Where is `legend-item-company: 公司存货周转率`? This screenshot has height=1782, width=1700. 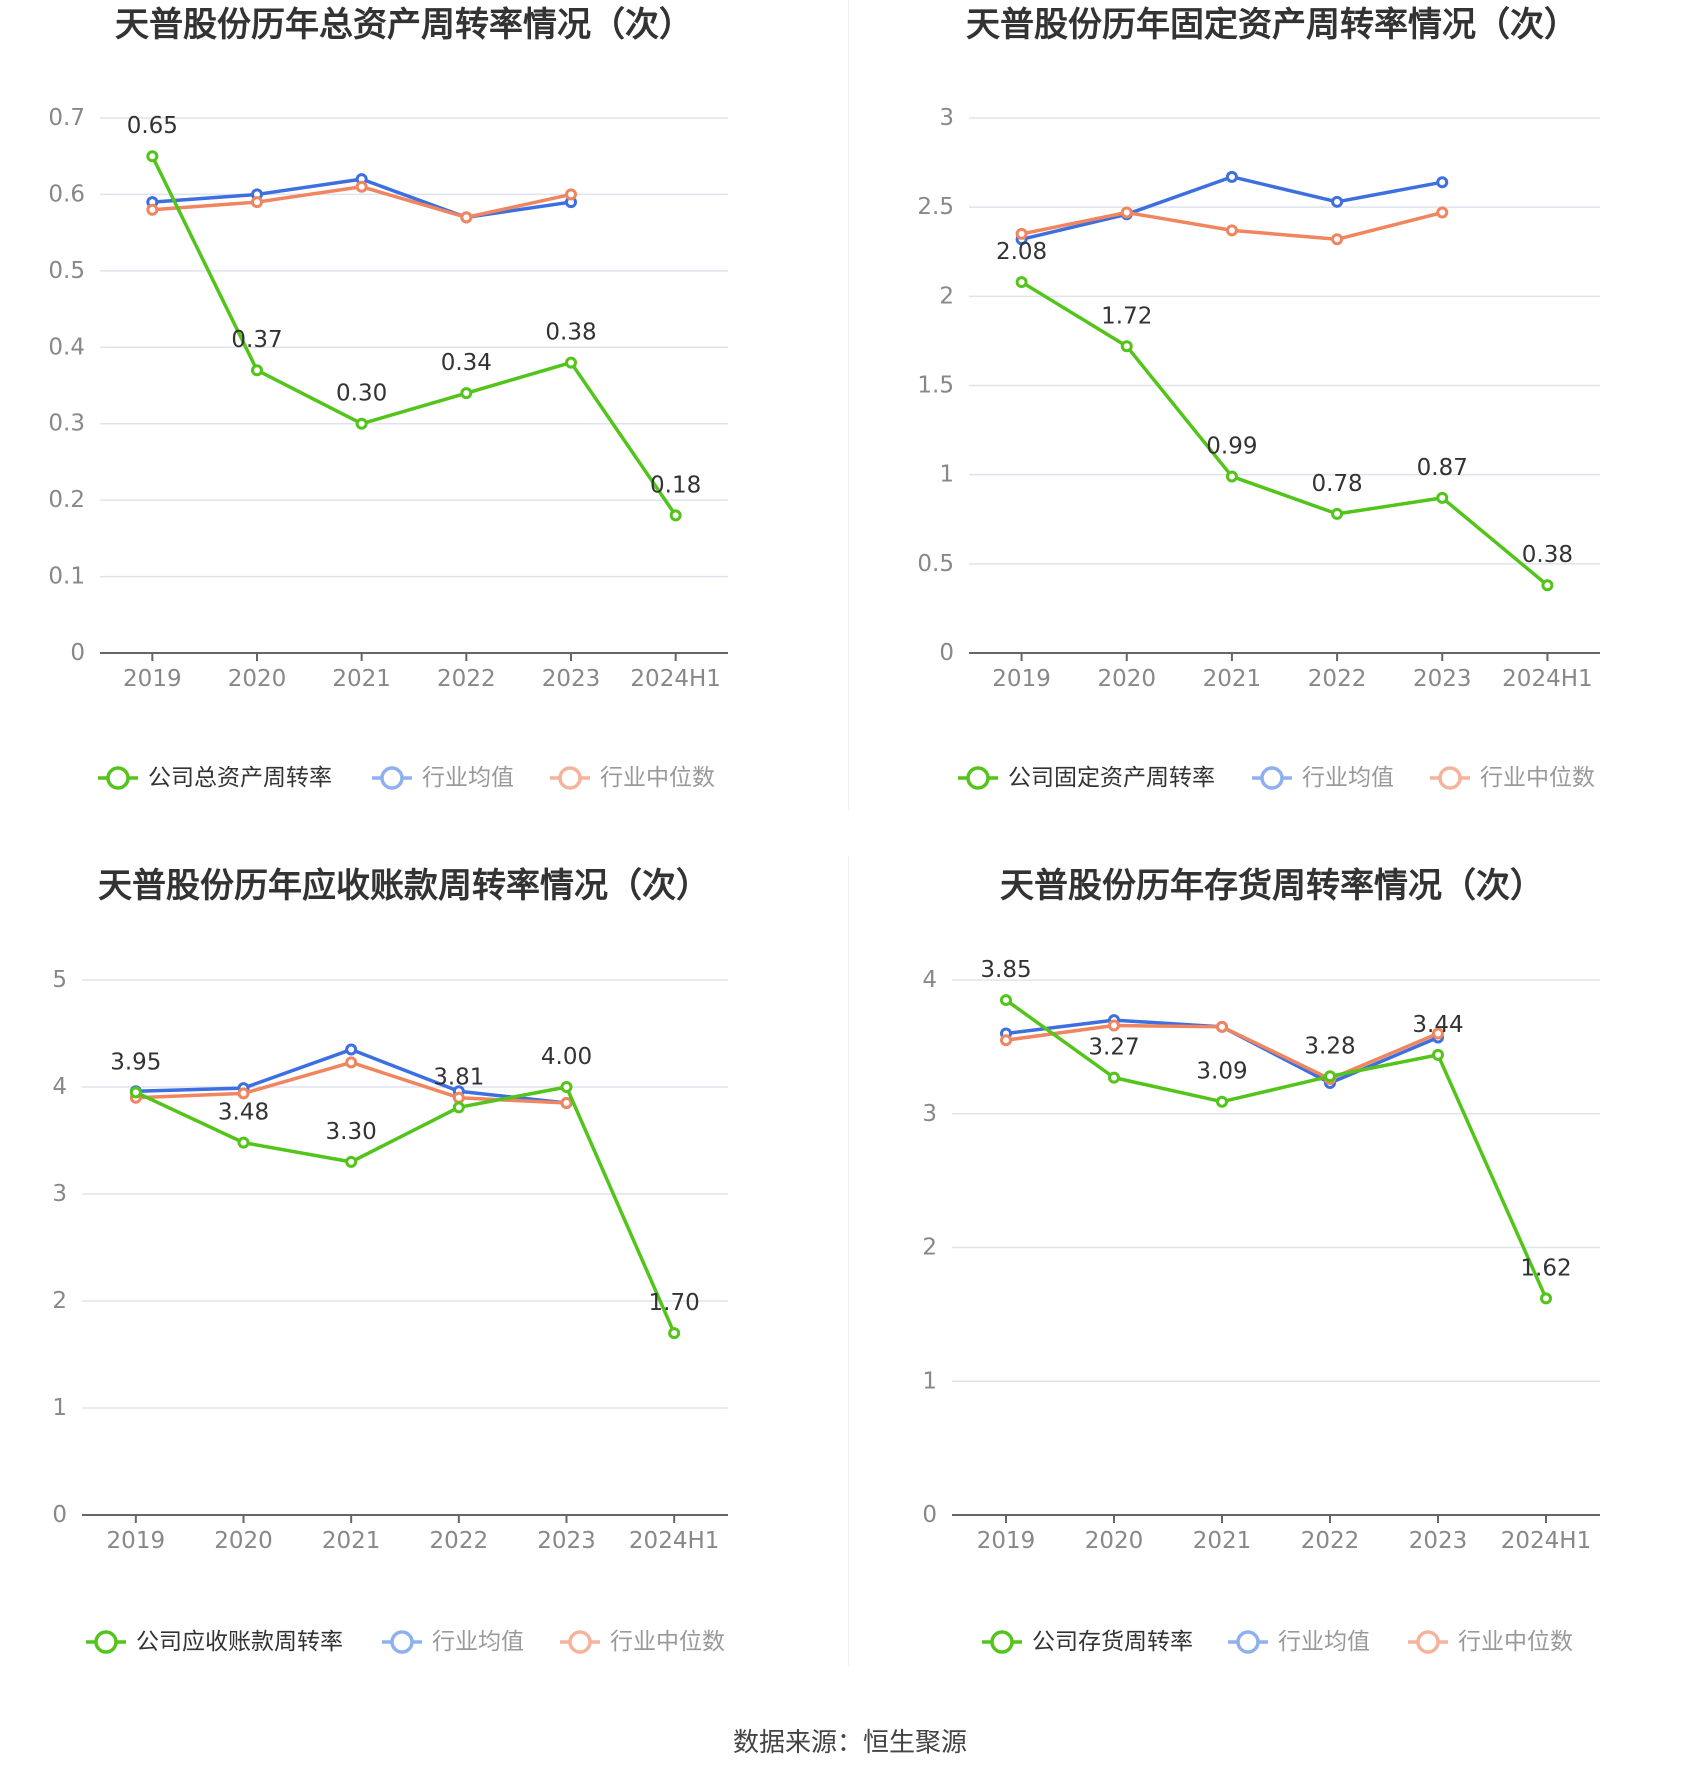 legend-item-company: 公司存货周转率 is located at coordinates (1087, 1642).